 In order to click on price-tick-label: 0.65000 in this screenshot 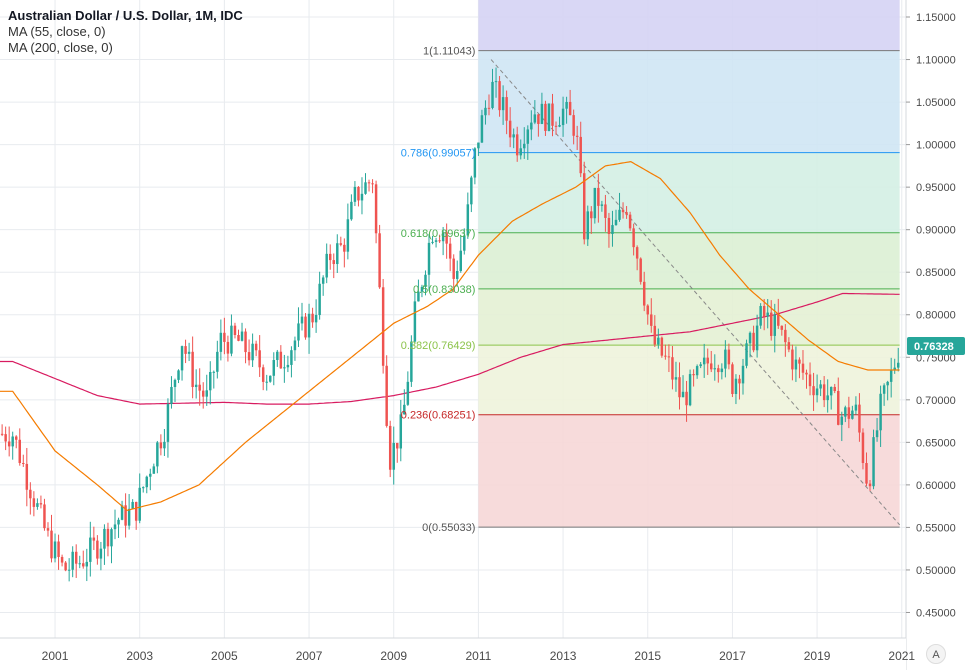, I will do `click(936, 443)`.